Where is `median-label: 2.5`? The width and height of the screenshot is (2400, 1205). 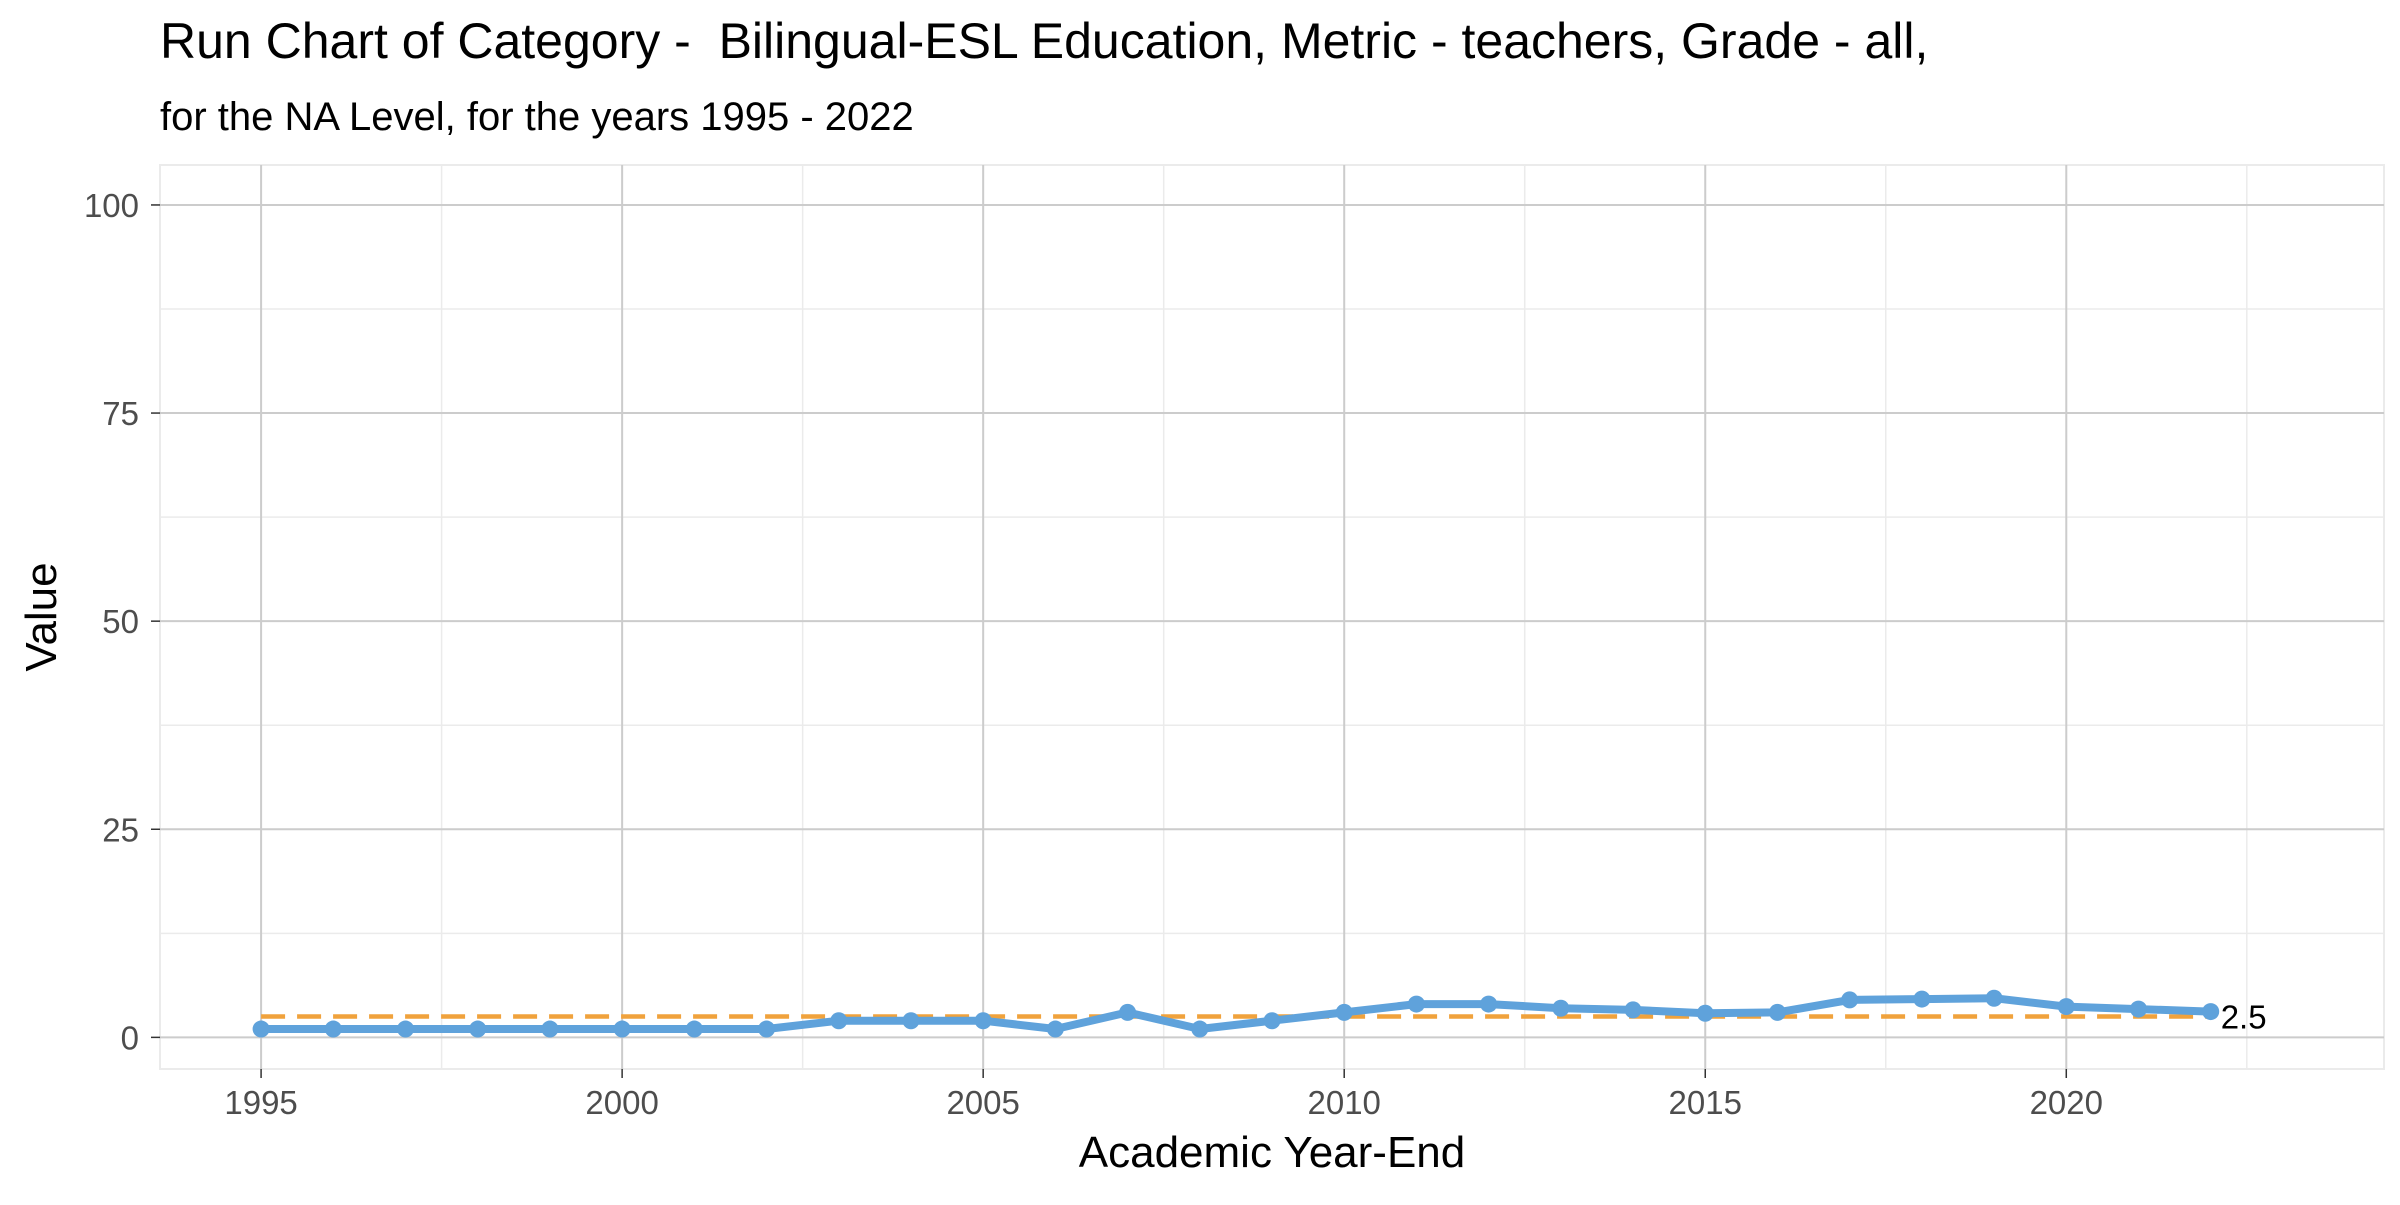
median-label: 2.5 is located at coordinates (2244, 1017).